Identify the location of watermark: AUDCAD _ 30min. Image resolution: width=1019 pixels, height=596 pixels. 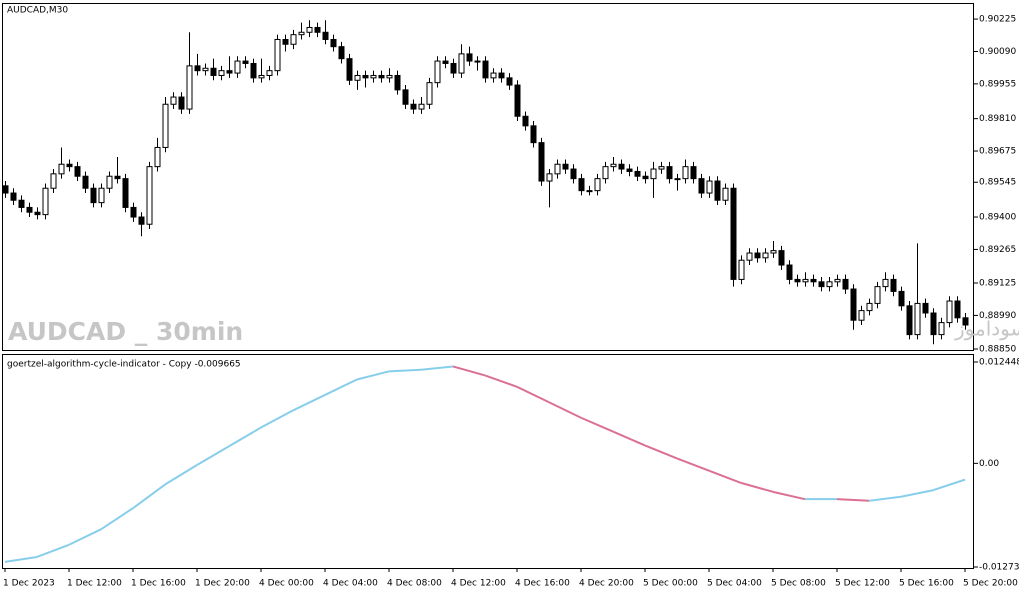
(125, 331).